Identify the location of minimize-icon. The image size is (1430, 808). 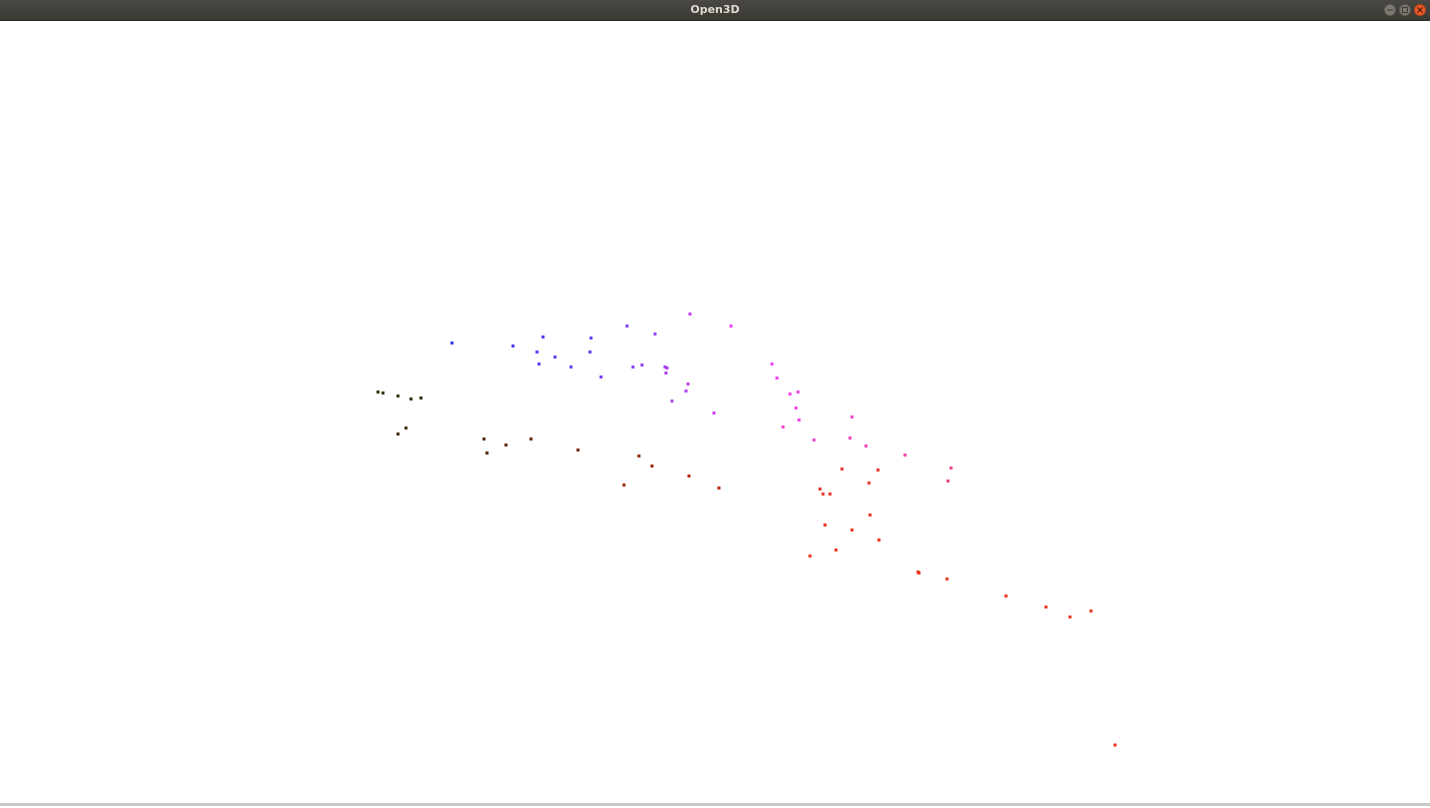
(1390, 10).